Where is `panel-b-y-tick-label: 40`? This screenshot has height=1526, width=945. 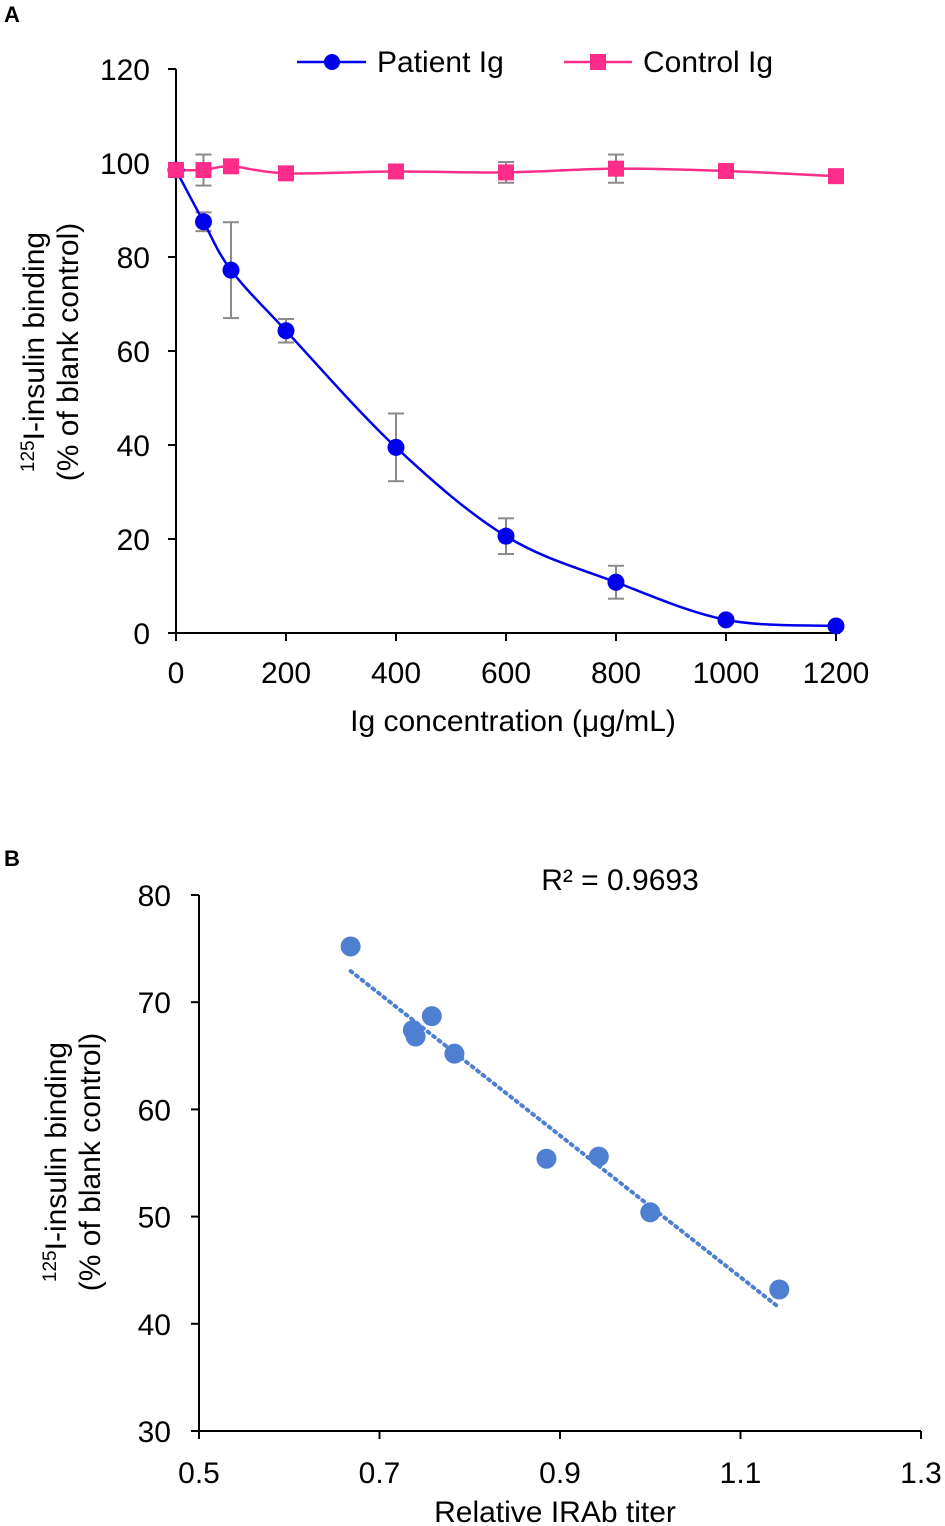
panel-b-y-tick-label: 40 is located at coordinates (154, 1325).